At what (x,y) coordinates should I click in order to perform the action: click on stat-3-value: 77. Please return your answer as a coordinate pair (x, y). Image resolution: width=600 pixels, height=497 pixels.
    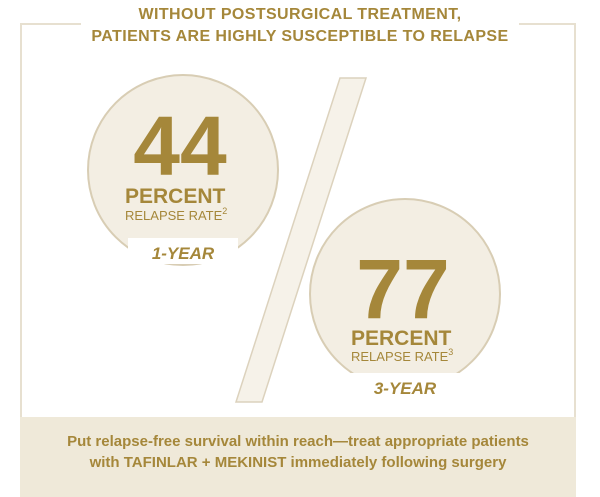
    Looking at the image, I should click on (402, 289).